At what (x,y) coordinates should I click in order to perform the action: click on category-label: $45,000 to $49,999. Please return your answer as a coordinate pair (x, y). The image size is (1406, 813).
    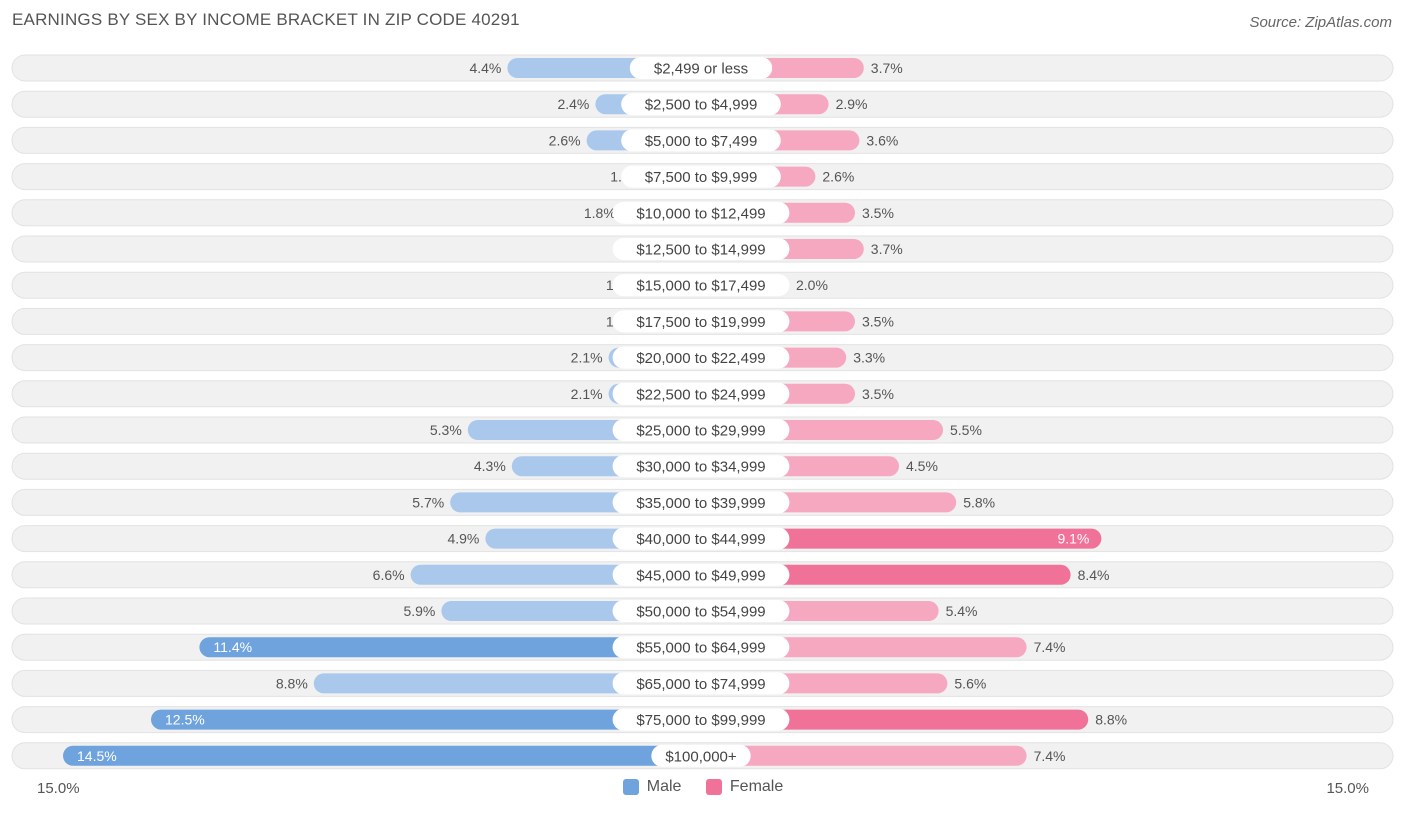
    Looking at the image, I should click on (700, 575).